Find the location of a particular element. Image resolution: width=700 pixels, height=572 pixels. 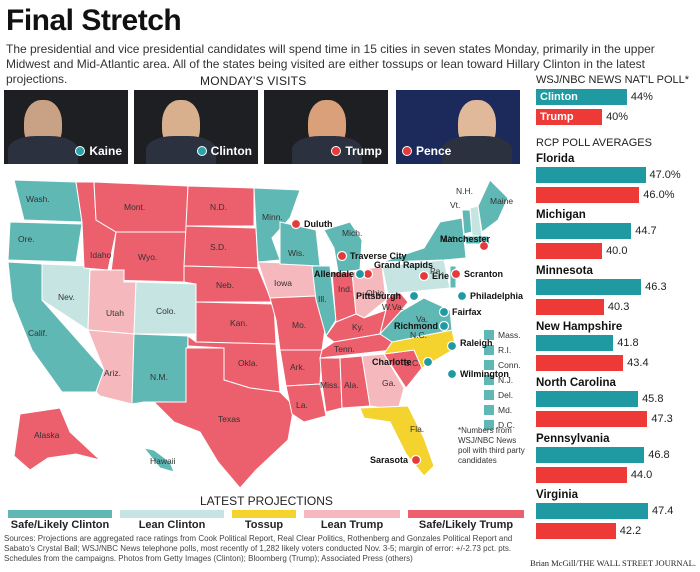

rcp-trump-value: 44.0 is located at coordinates (641, 475).